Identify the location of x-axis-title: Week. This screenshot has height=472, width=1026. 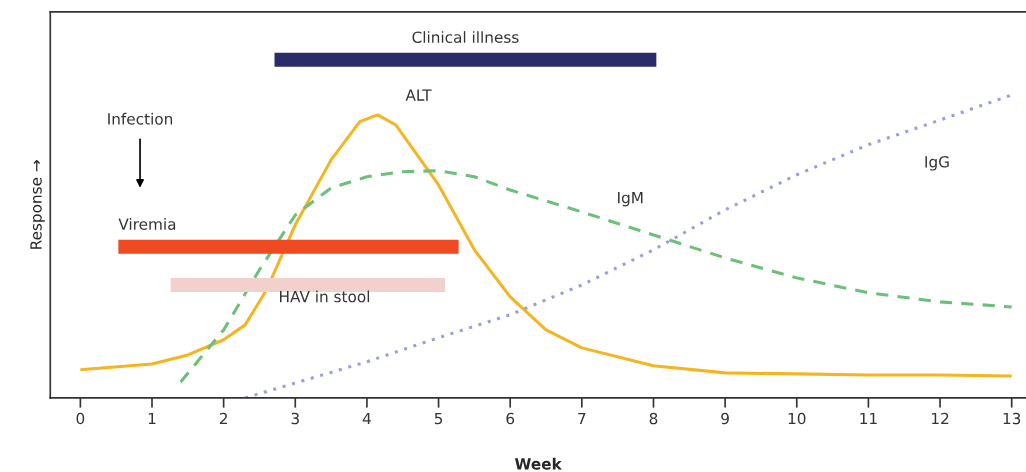
(539, 463).